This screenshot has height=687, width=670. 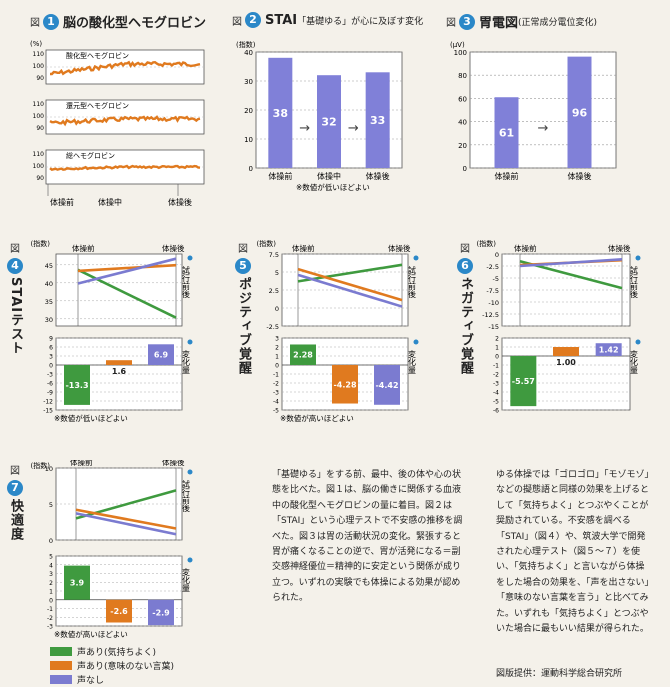 I want to click on fig1-number: 1, so click(x=51, y=21).